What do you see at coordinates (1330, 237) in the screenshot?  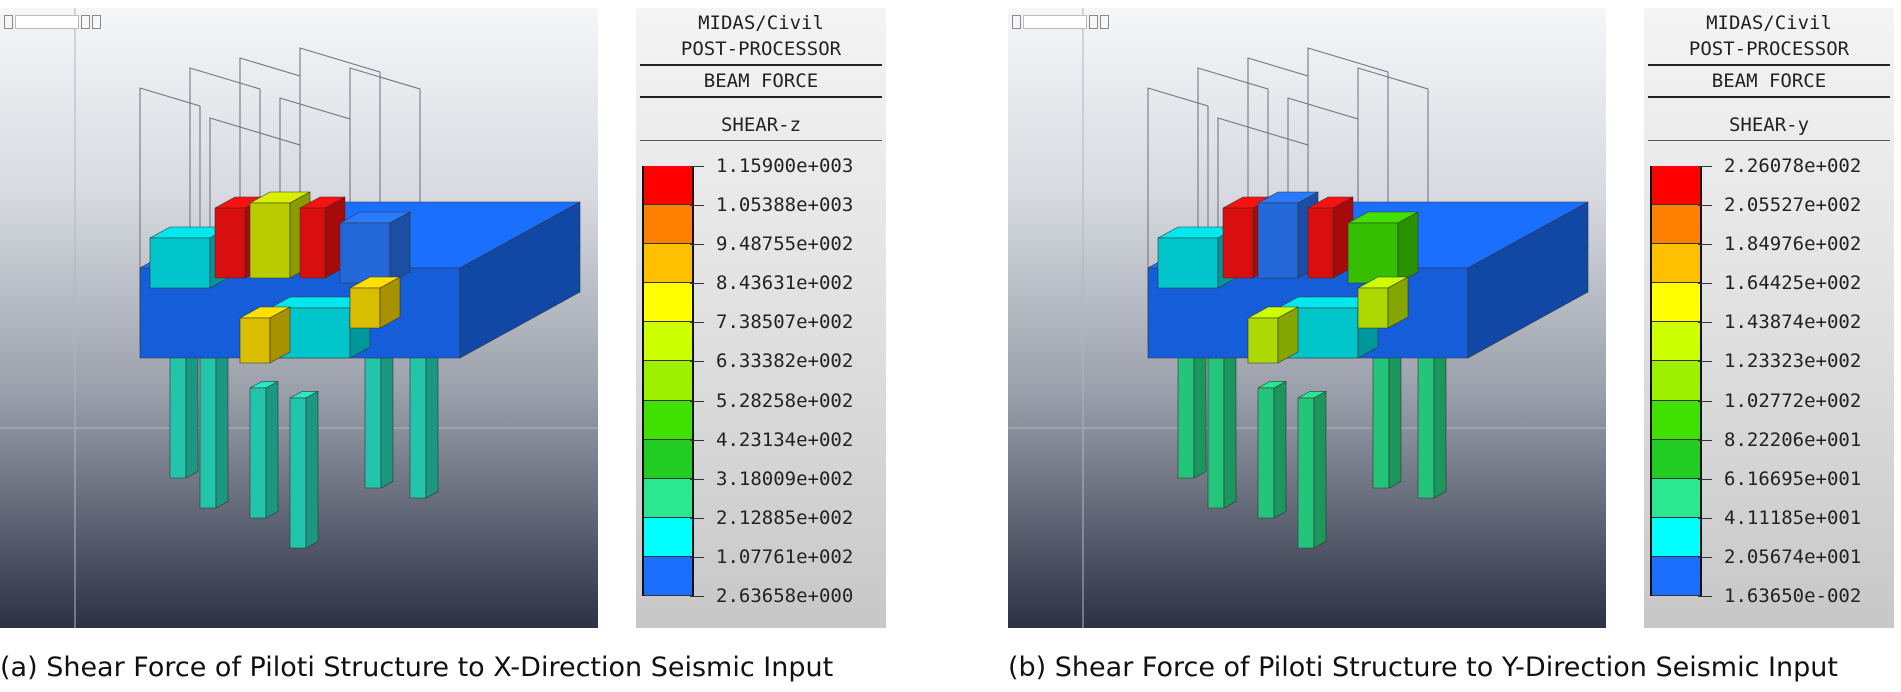 I see `beam-segment-high` at bounding box center [1330, 237].